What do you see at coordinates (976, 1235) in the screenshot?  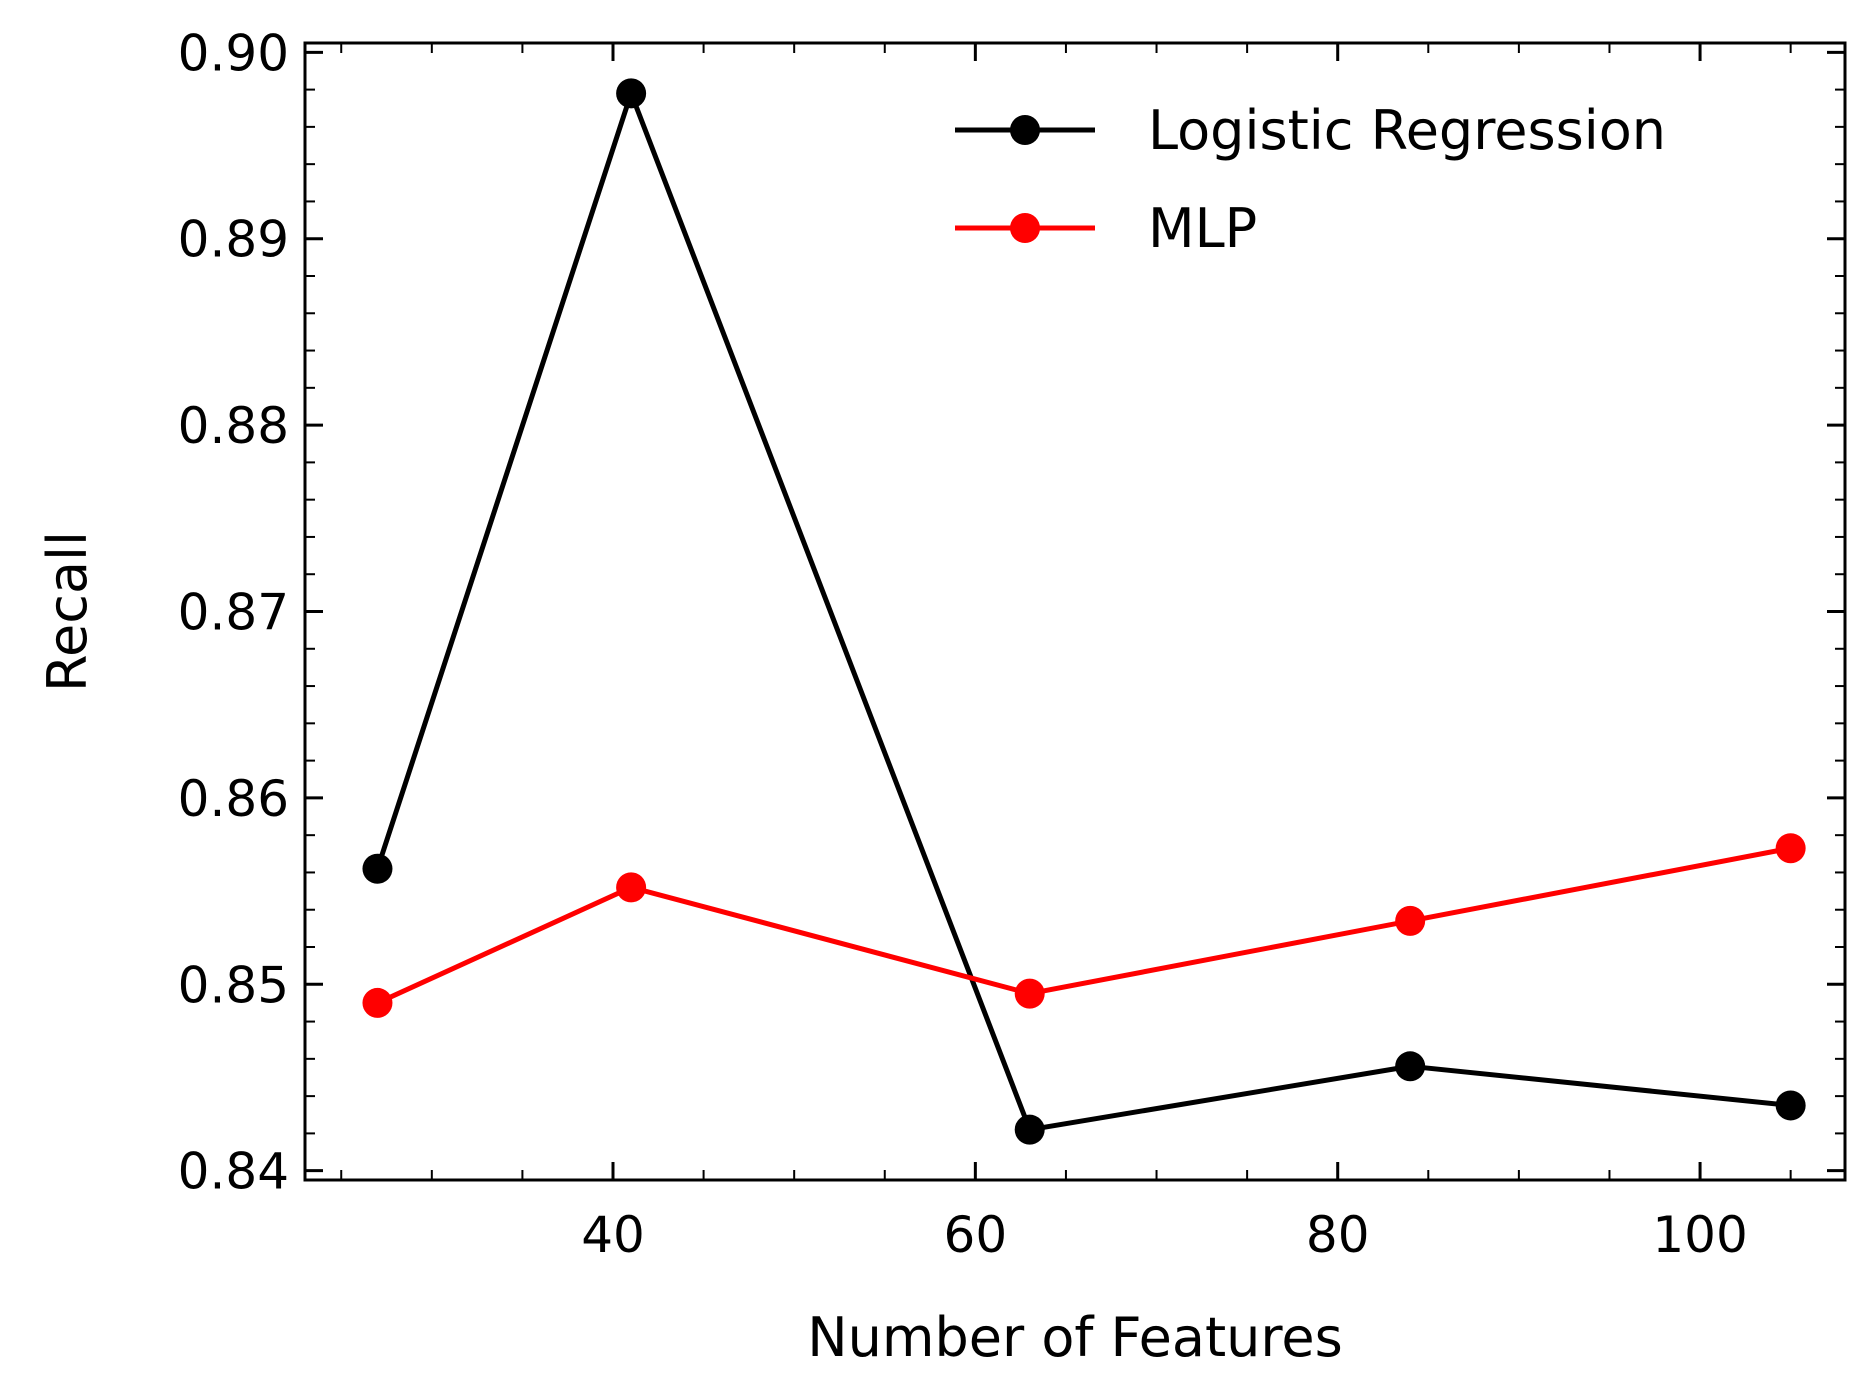 I see `x-tick-label: 60` at bounding box center [976, 1235].